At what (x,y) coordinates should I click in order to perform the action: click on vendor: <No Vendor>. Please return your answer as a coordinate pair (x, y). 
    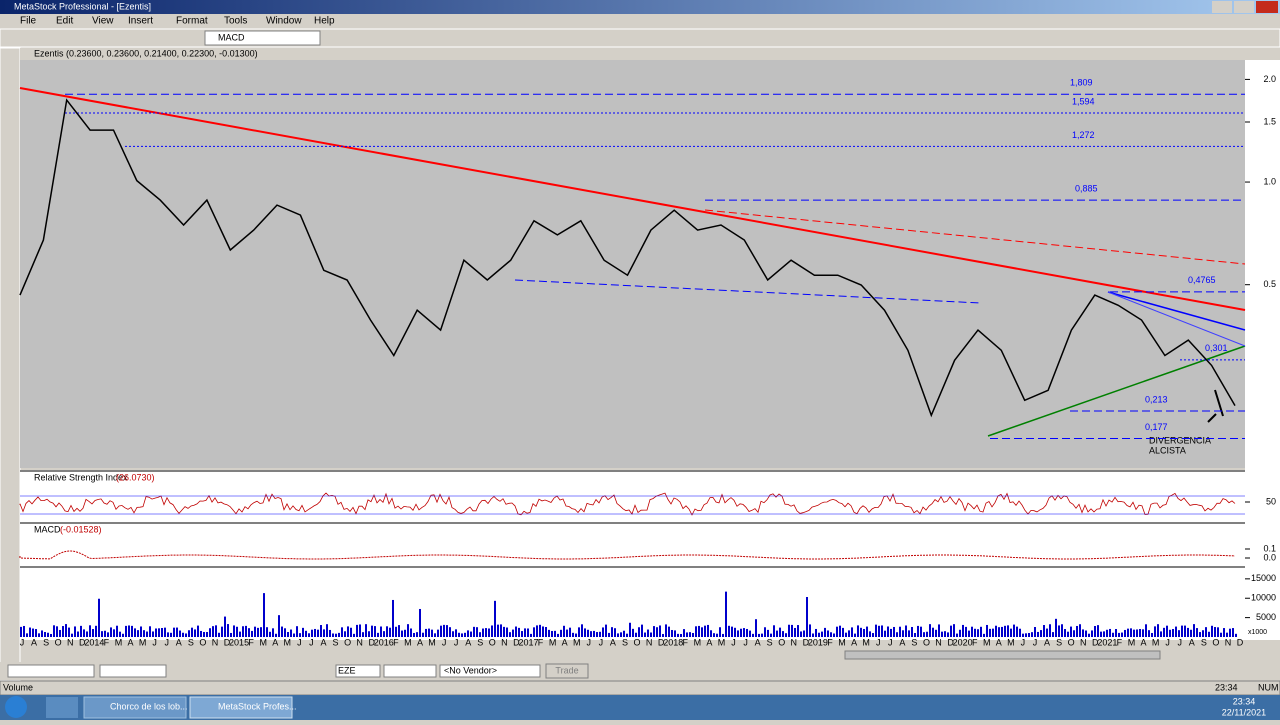
    Looking at the image, I should click on (470, 670).